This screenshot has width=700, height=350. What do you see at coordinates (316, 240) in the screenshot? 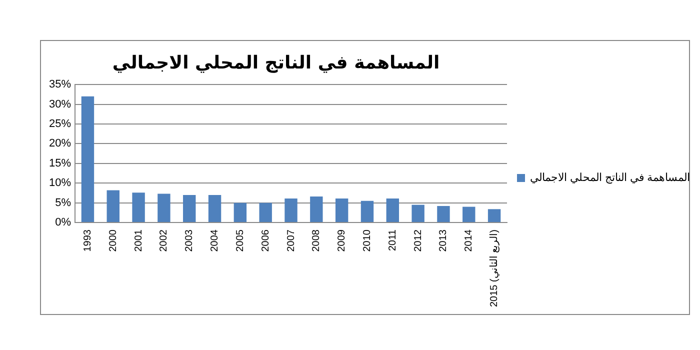
I see `x-tick-label: 2008` at bounding box center [316, 240].